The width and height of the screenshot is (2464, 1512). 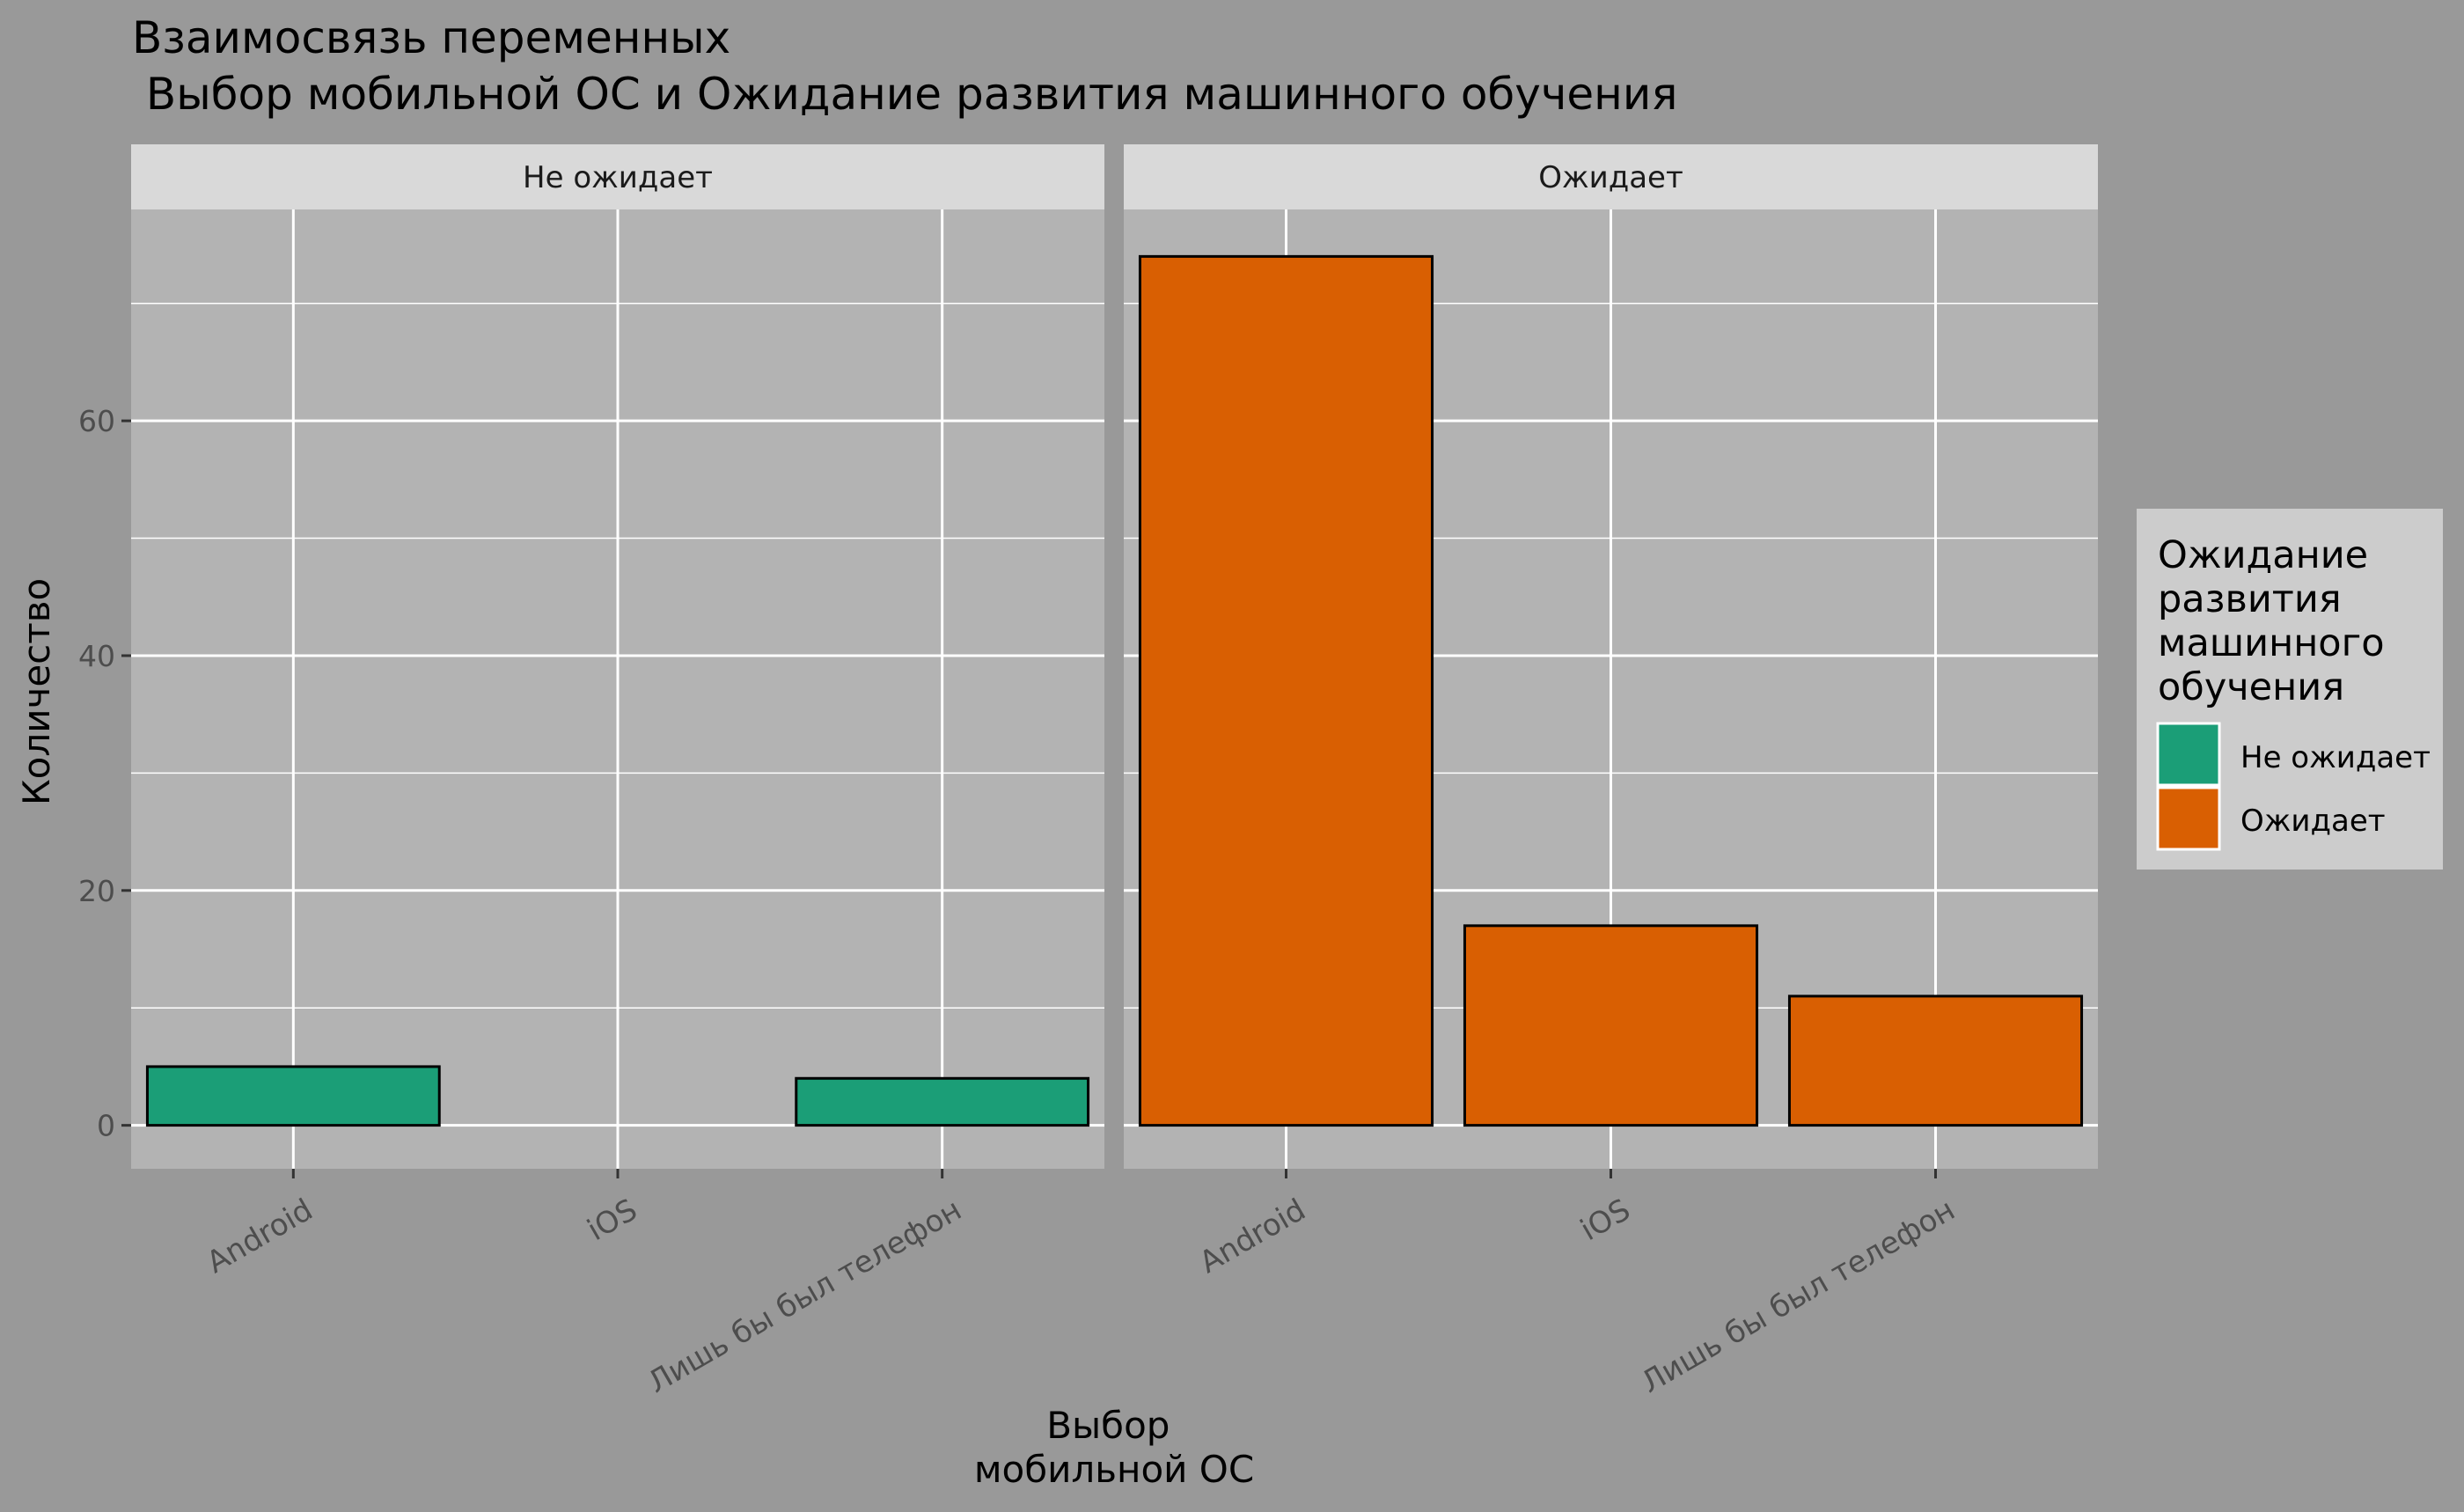 I want to click on x-axis-title-line-1: Выбор, so click(x=1108, y=1426).